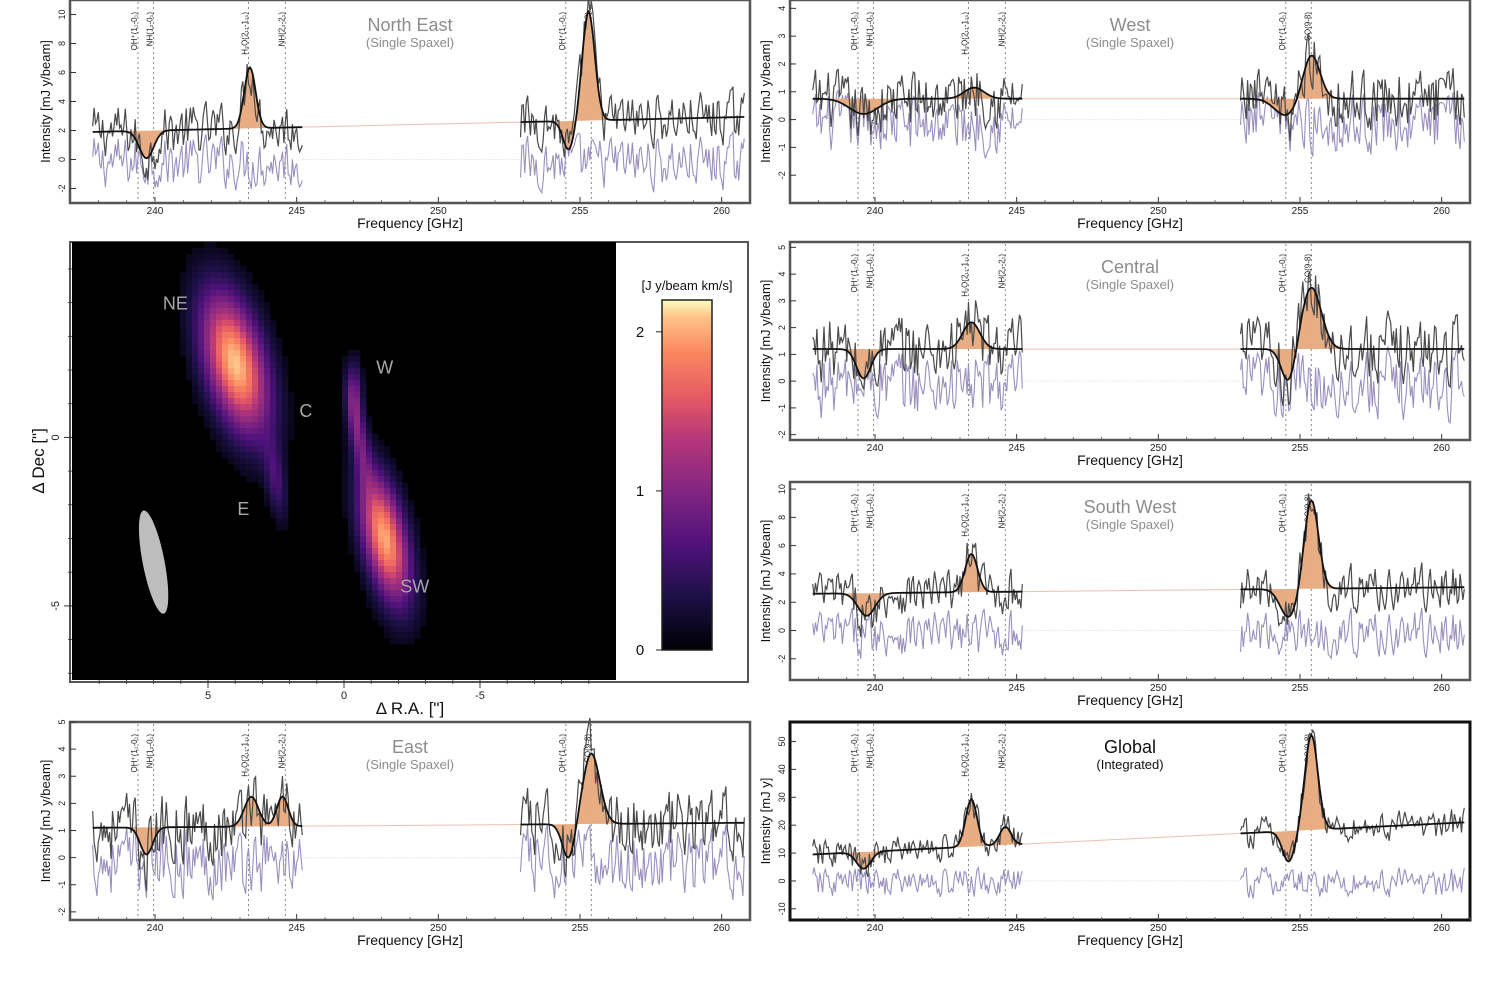 This screenshot has width=1500, height=1000. Describe the element at coordinates (1001, 29) in the screenshot. I see `line-marker-label: NH(2₃-2₁)` at that location.